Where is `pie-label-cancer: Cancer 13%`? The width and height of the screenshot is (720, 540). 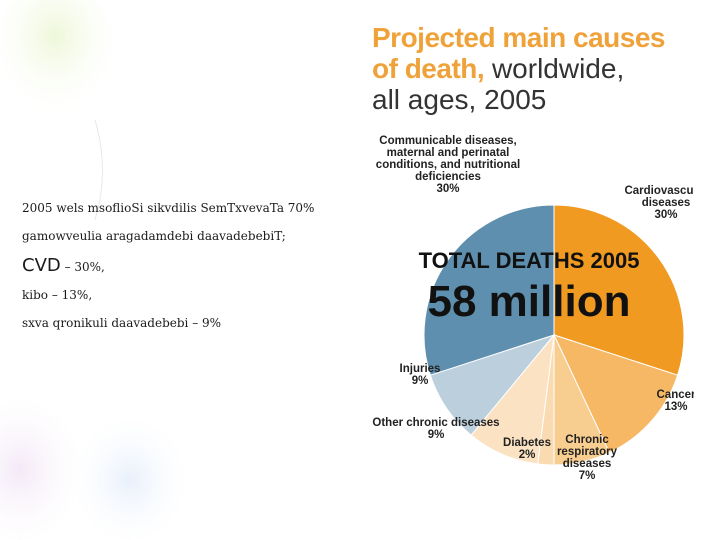 pie-label-cancer: Cancer 13% is located at coordinates (676, 401).